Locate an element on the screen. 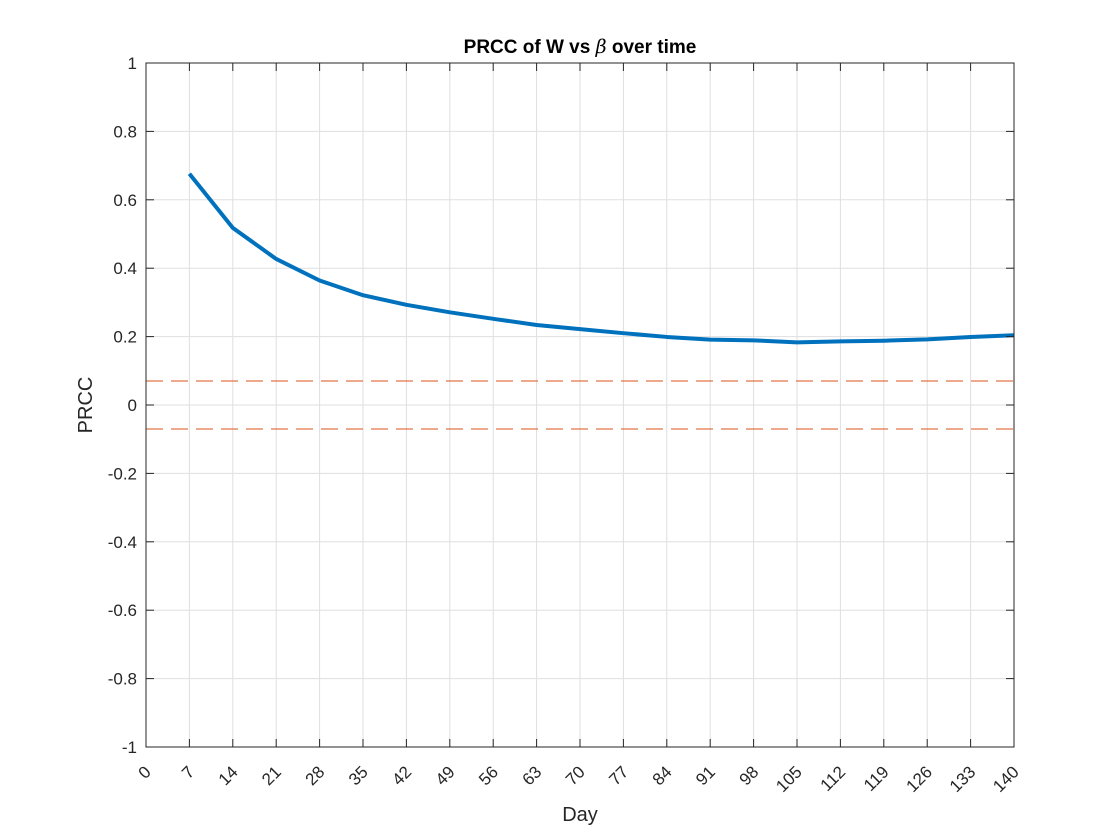  y-tick-label: 1 is located at coordinates (132, 63).